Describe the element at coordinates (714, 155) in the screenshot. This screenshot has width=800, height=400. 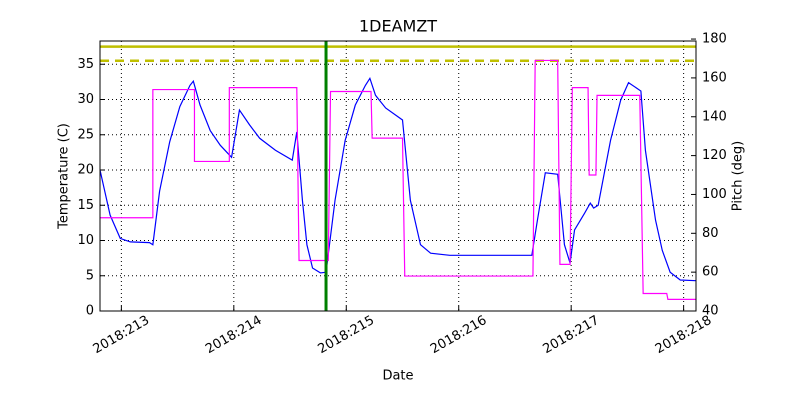
I see `y2-tick-label: 120` at that location.